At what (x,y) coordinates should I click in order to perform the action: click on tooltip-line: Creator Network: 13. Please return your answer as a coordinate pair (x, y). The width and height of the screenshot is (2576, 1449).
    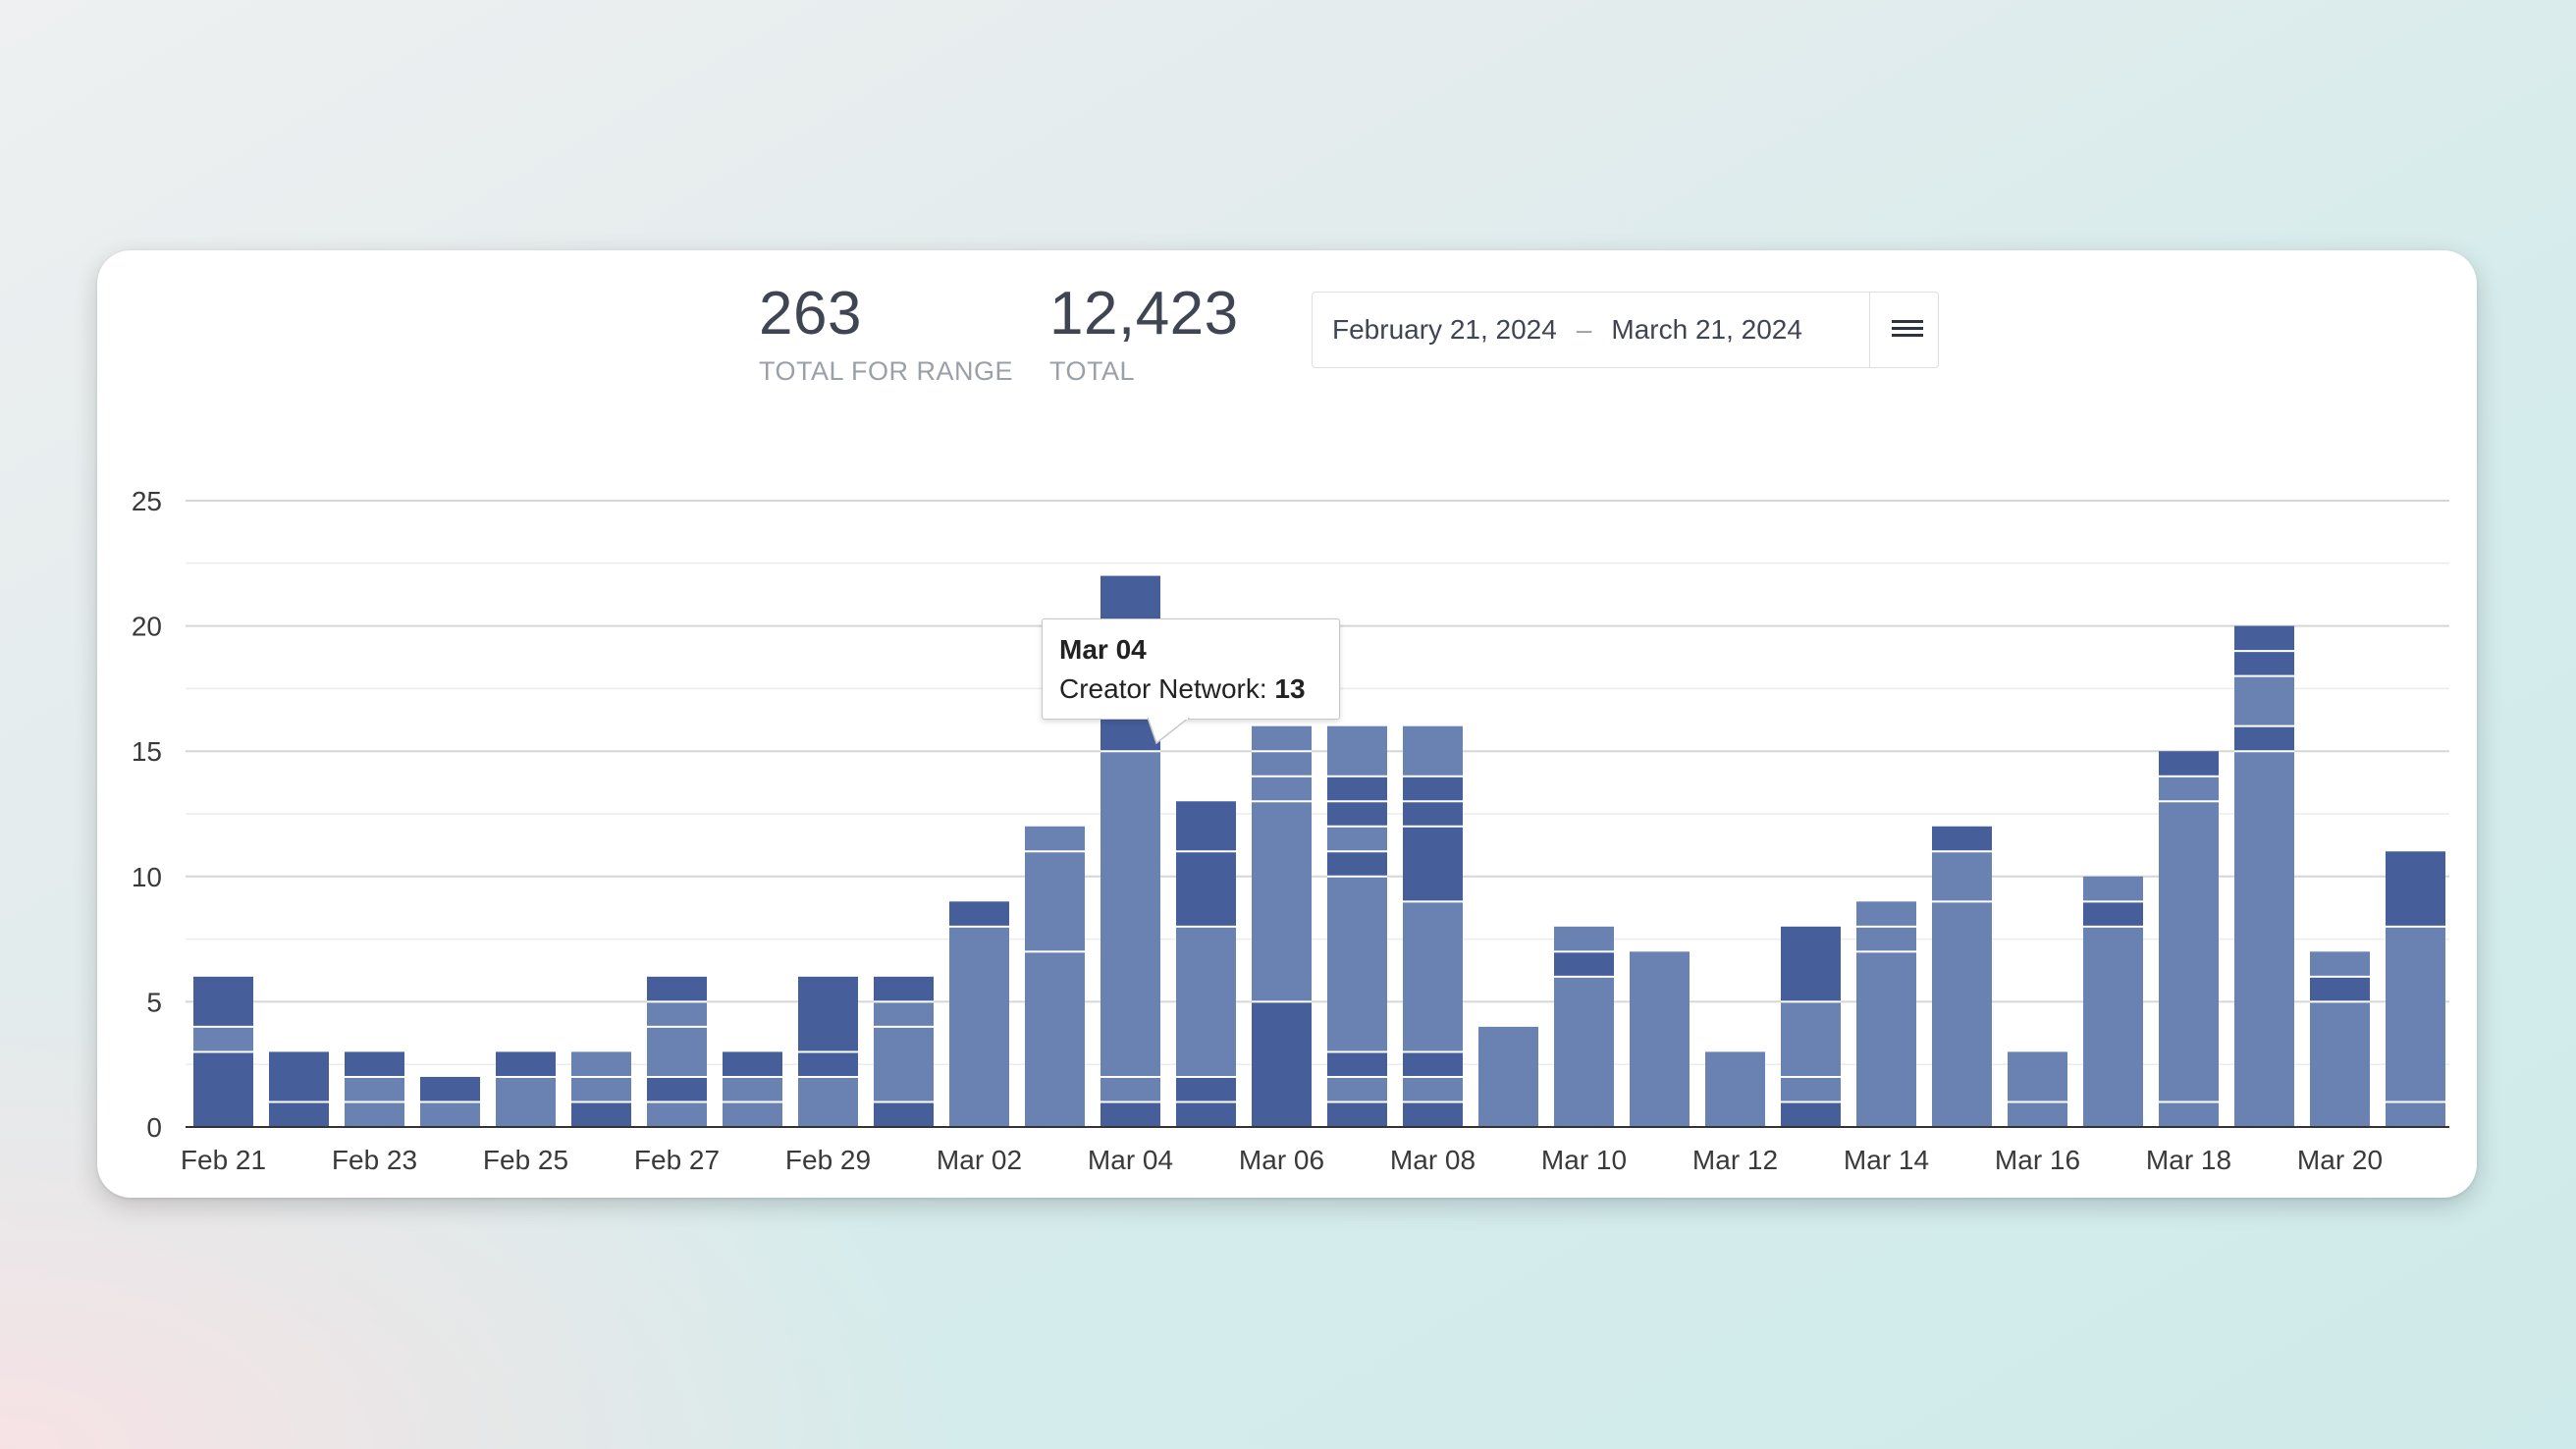
    Looking at the image, I should click on (1182, 689).